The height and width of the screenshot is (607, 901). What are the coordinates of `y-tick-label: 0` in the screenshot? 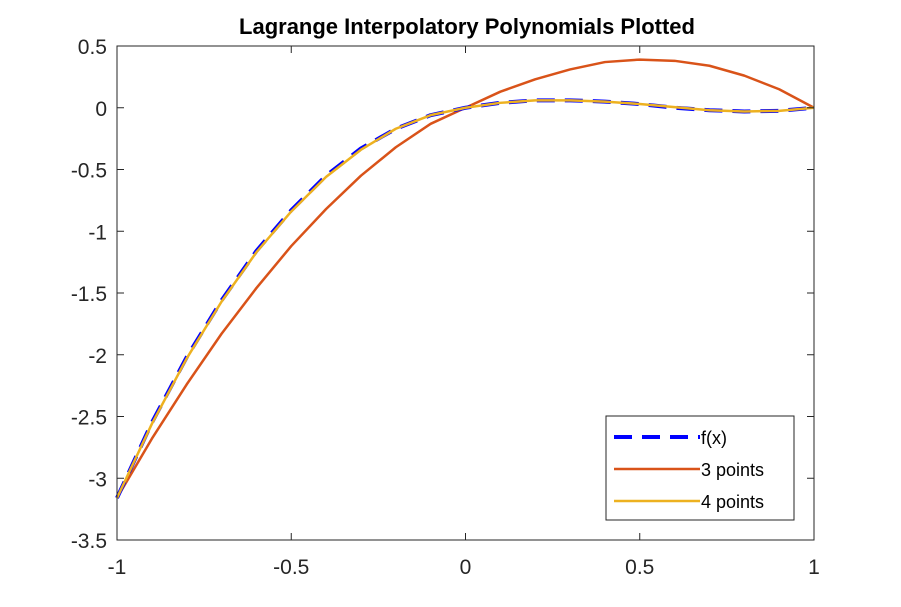 It's located at (101, 109).